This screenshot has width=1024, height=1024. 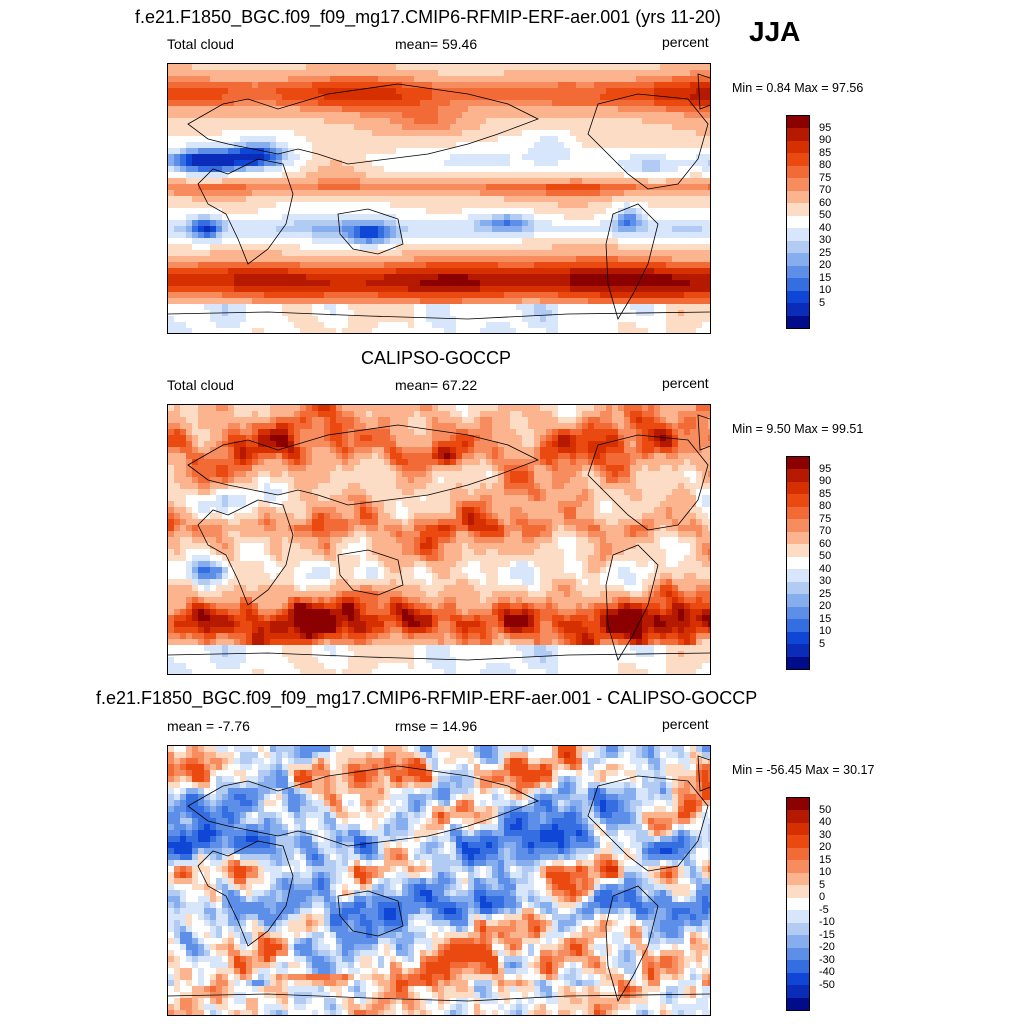 I want to click on colorbar-tick-label: 75, so click(x=825, y=177).